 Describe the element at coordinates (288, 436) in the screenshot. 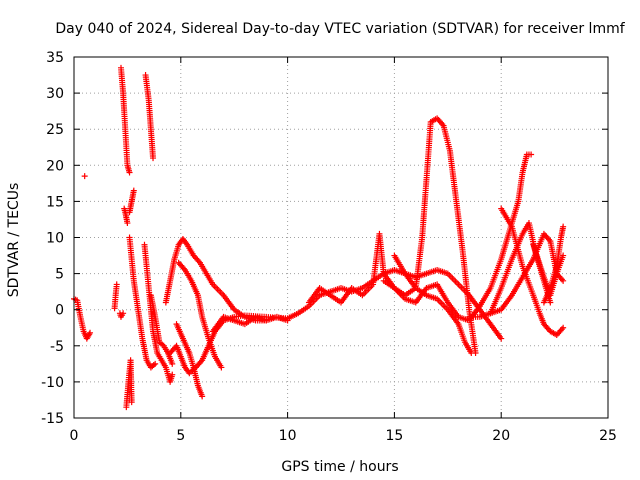

I see `x-tick-label: 10` at that location.